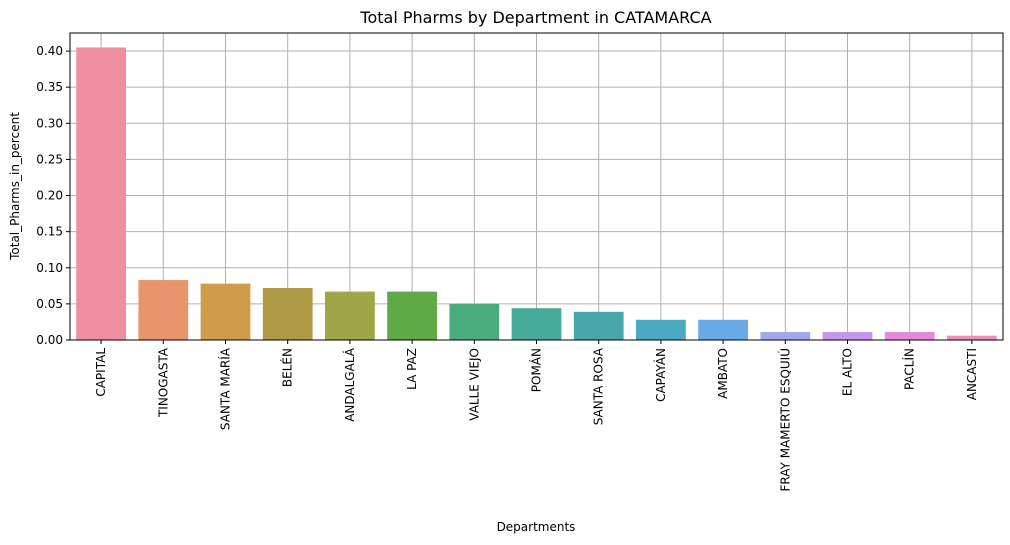  I want to click on x-tick-label: SANTA MARÍA, so click(225, 388).